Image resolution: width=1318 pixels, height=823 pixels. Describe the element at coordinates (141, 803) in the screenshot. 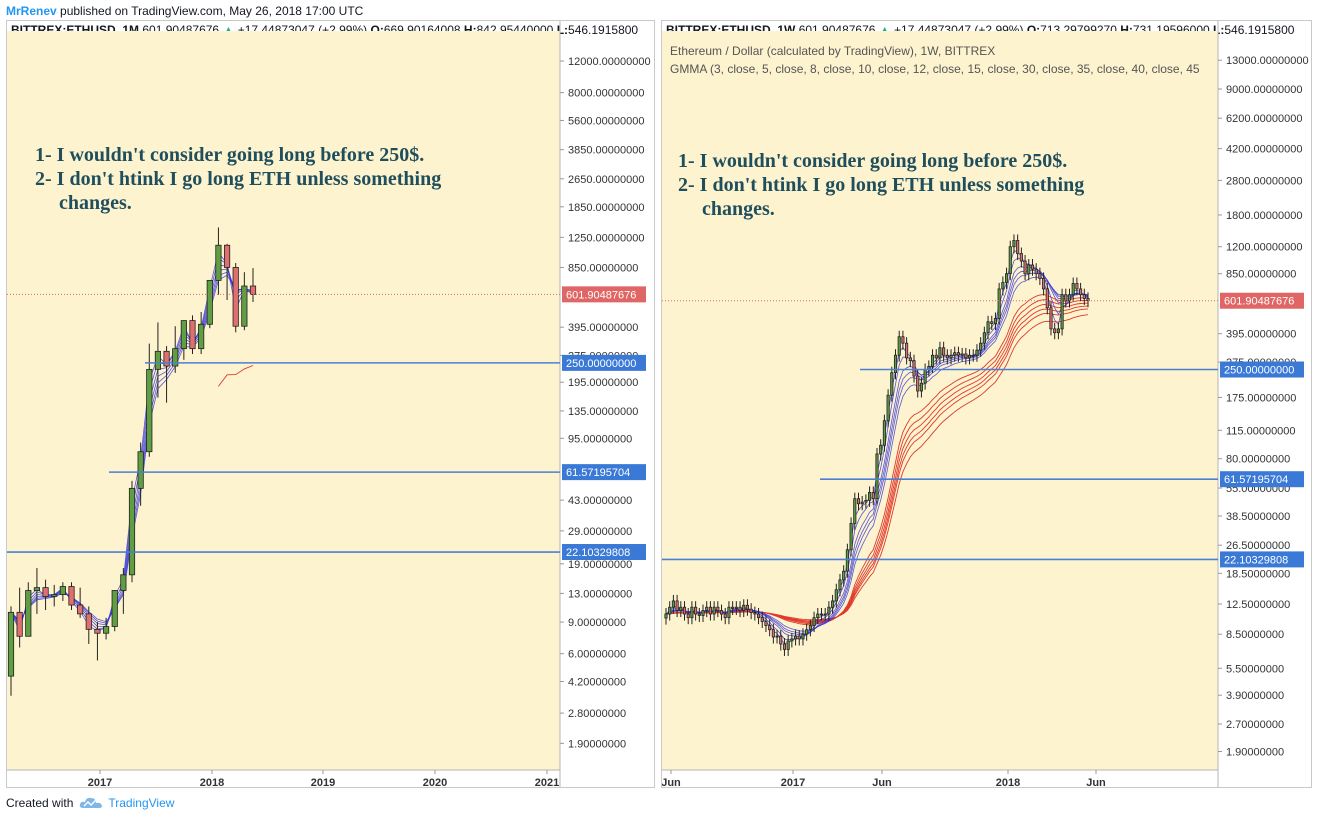

I see `tradingview-brand: TradingView` at that location.